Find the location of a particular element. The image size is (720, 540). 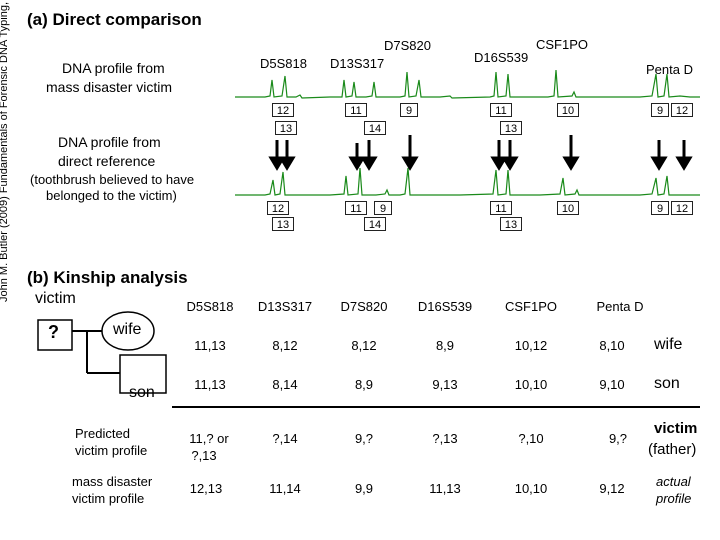

predicted-cell: 11,? or is located at coordinates (209, 438).